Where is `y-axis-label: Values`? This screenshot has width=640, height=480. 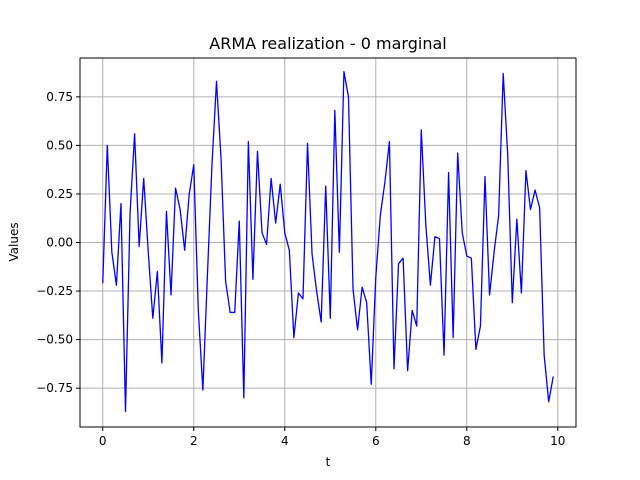 y-axis-label: Values is located at coordinates (14, 241).